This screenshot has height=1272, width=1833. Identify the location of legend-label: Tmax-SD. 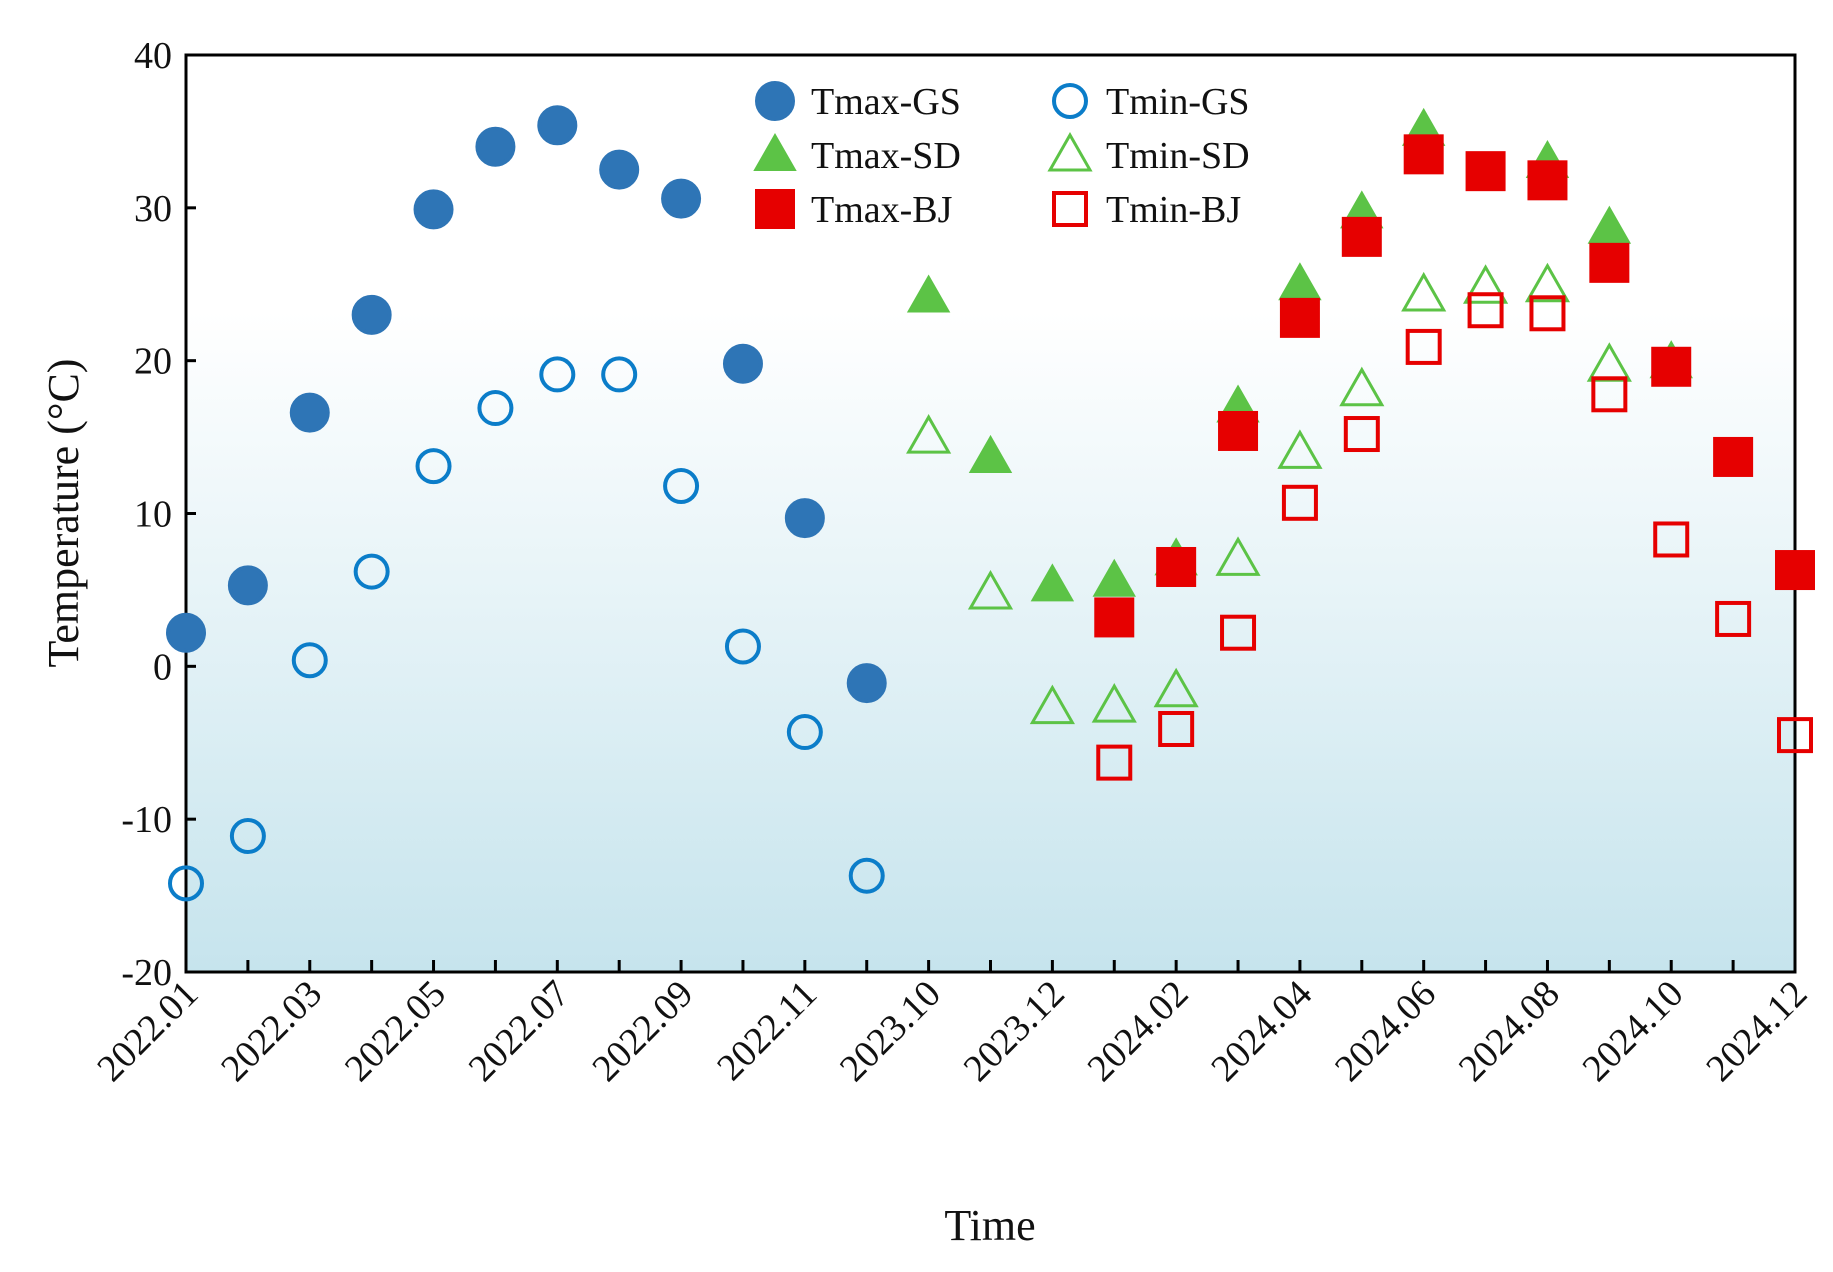
(886, 156).